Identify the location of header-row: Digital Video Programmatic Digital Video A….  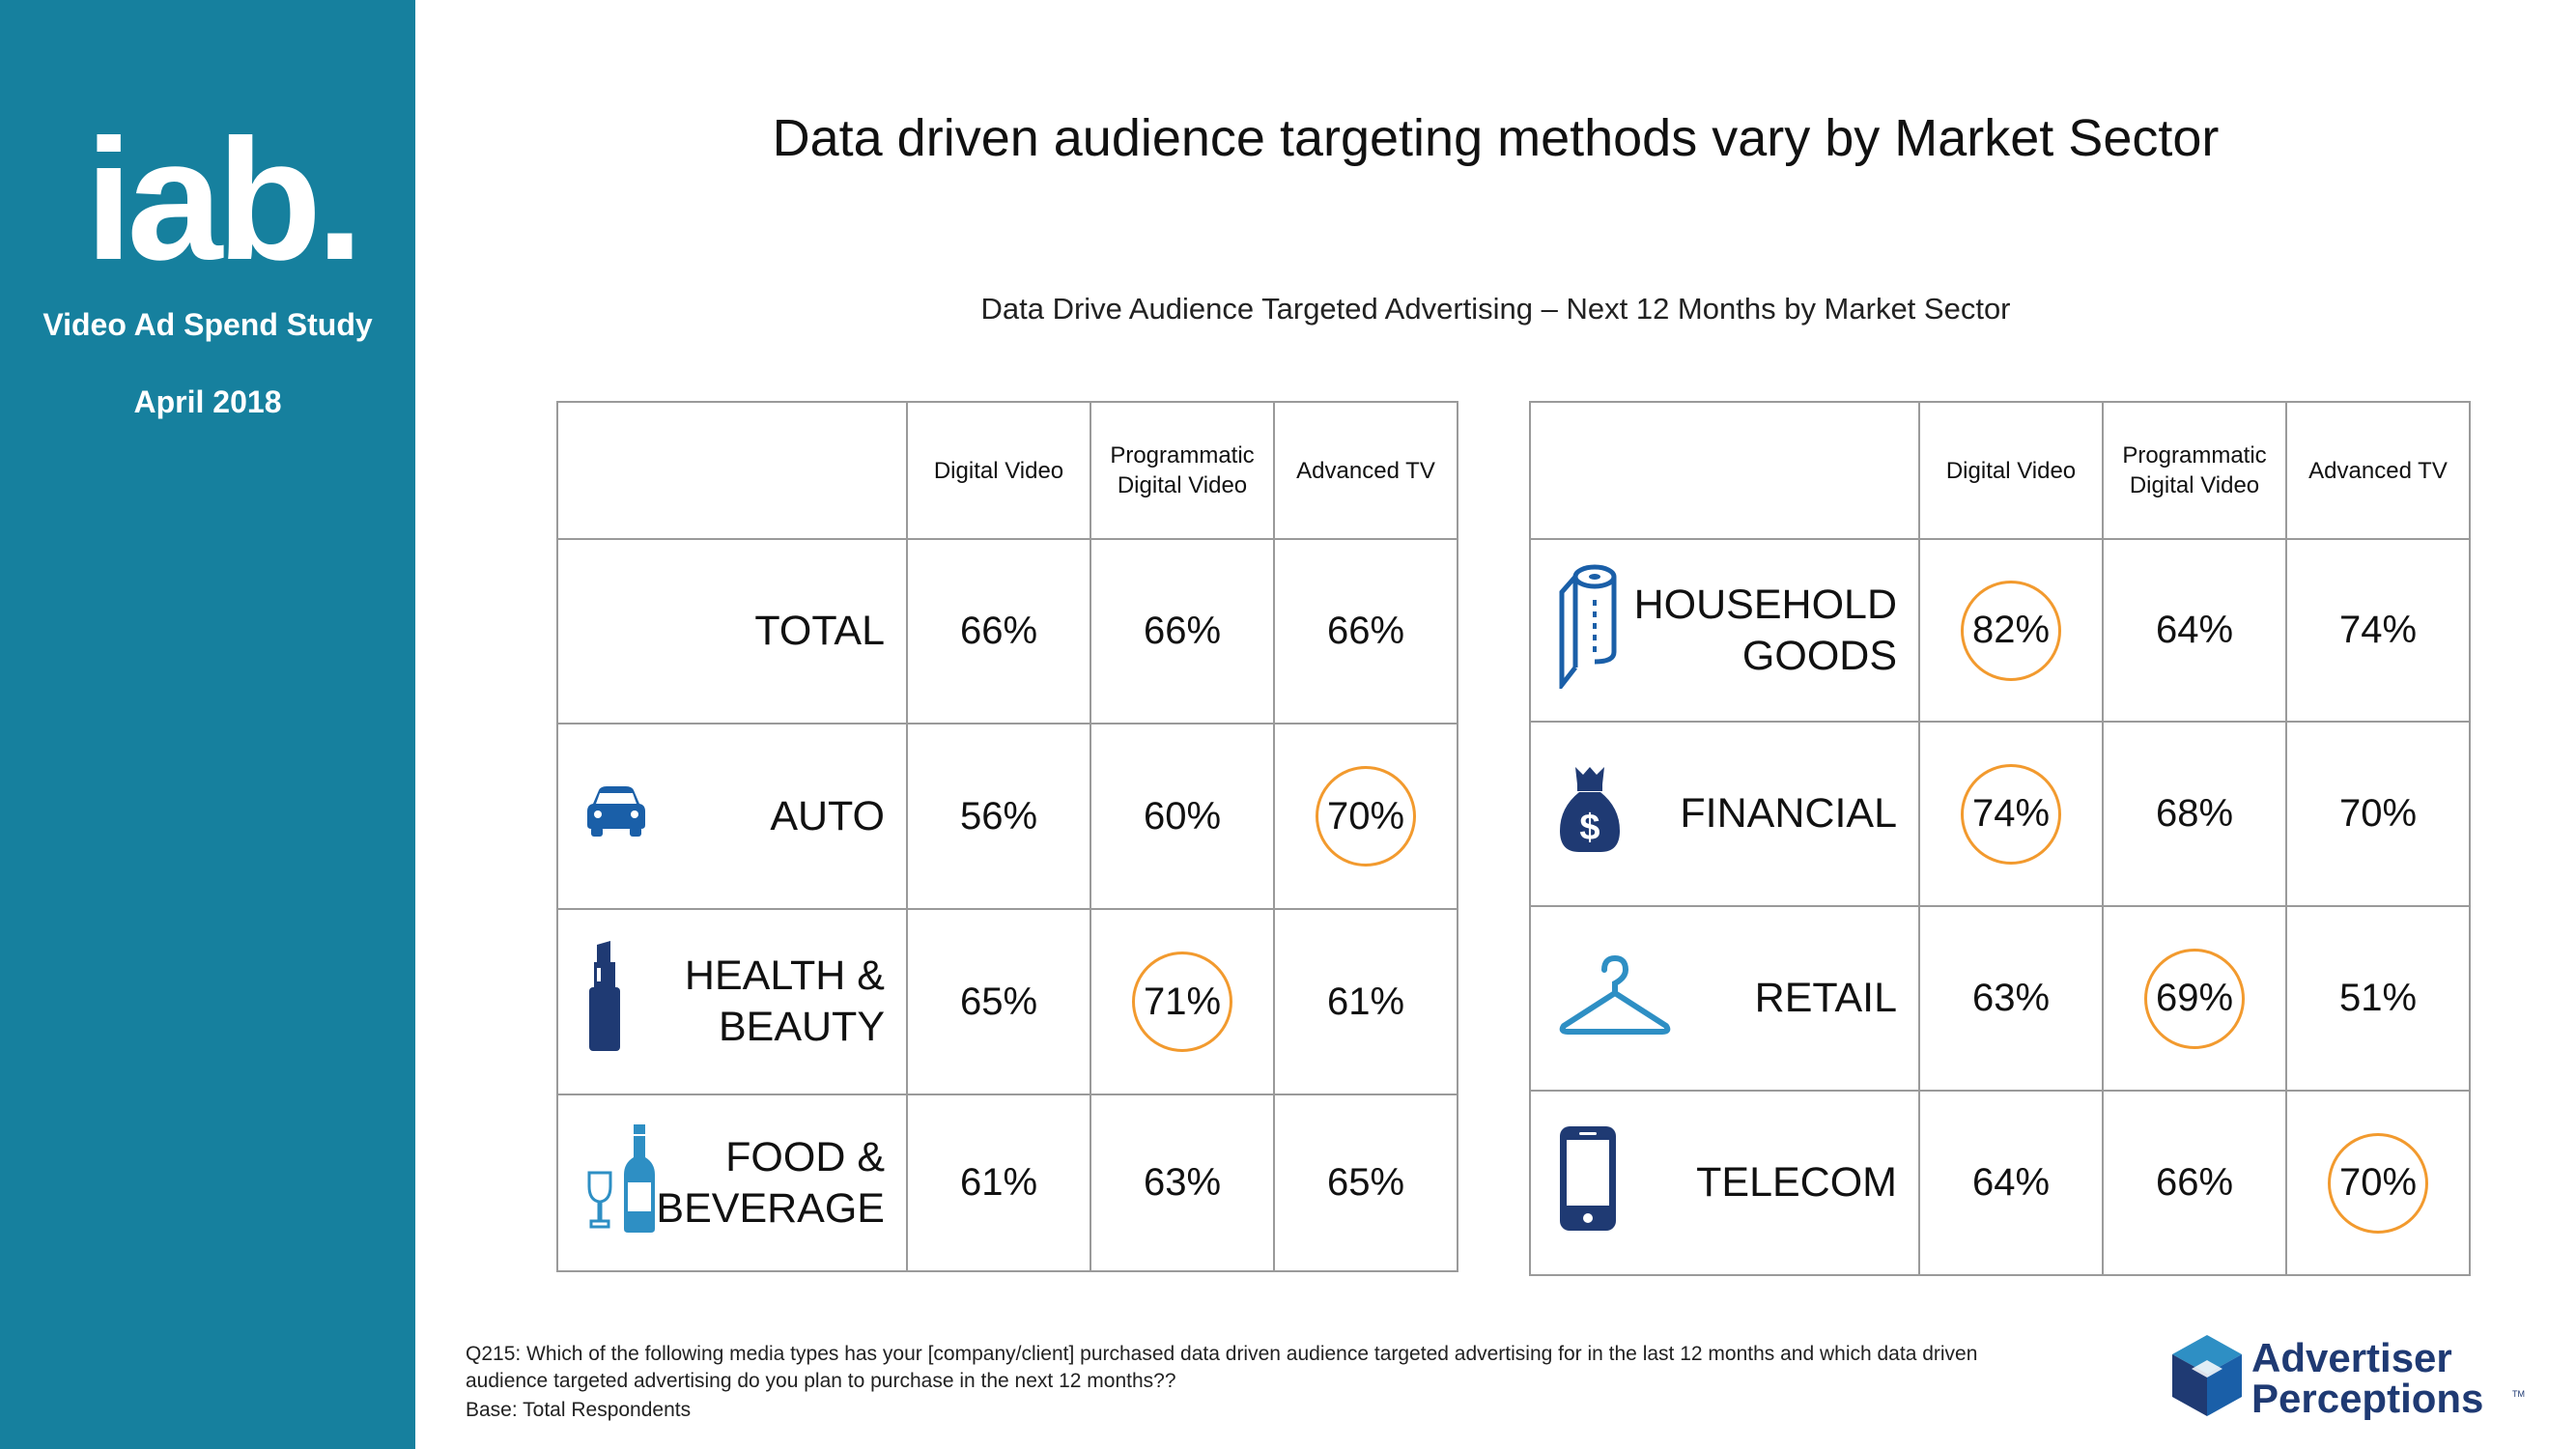
(2000, 470).